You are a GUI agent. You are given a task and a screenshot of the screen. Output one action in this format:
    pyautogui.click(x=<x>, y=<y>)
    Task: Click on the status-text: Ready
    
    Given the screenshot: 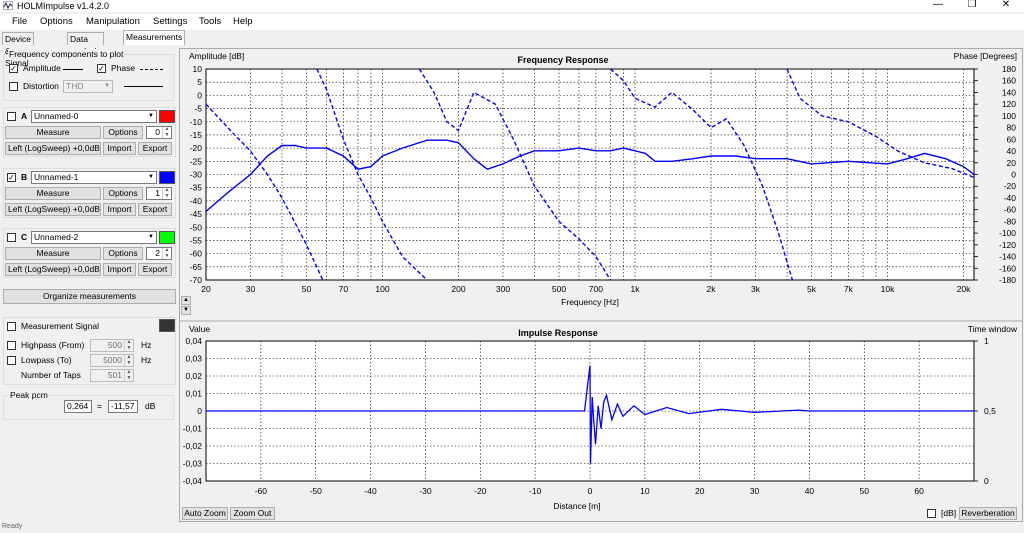 What is the action you would take?
    pyautogui.click(x=12, y=526)
    